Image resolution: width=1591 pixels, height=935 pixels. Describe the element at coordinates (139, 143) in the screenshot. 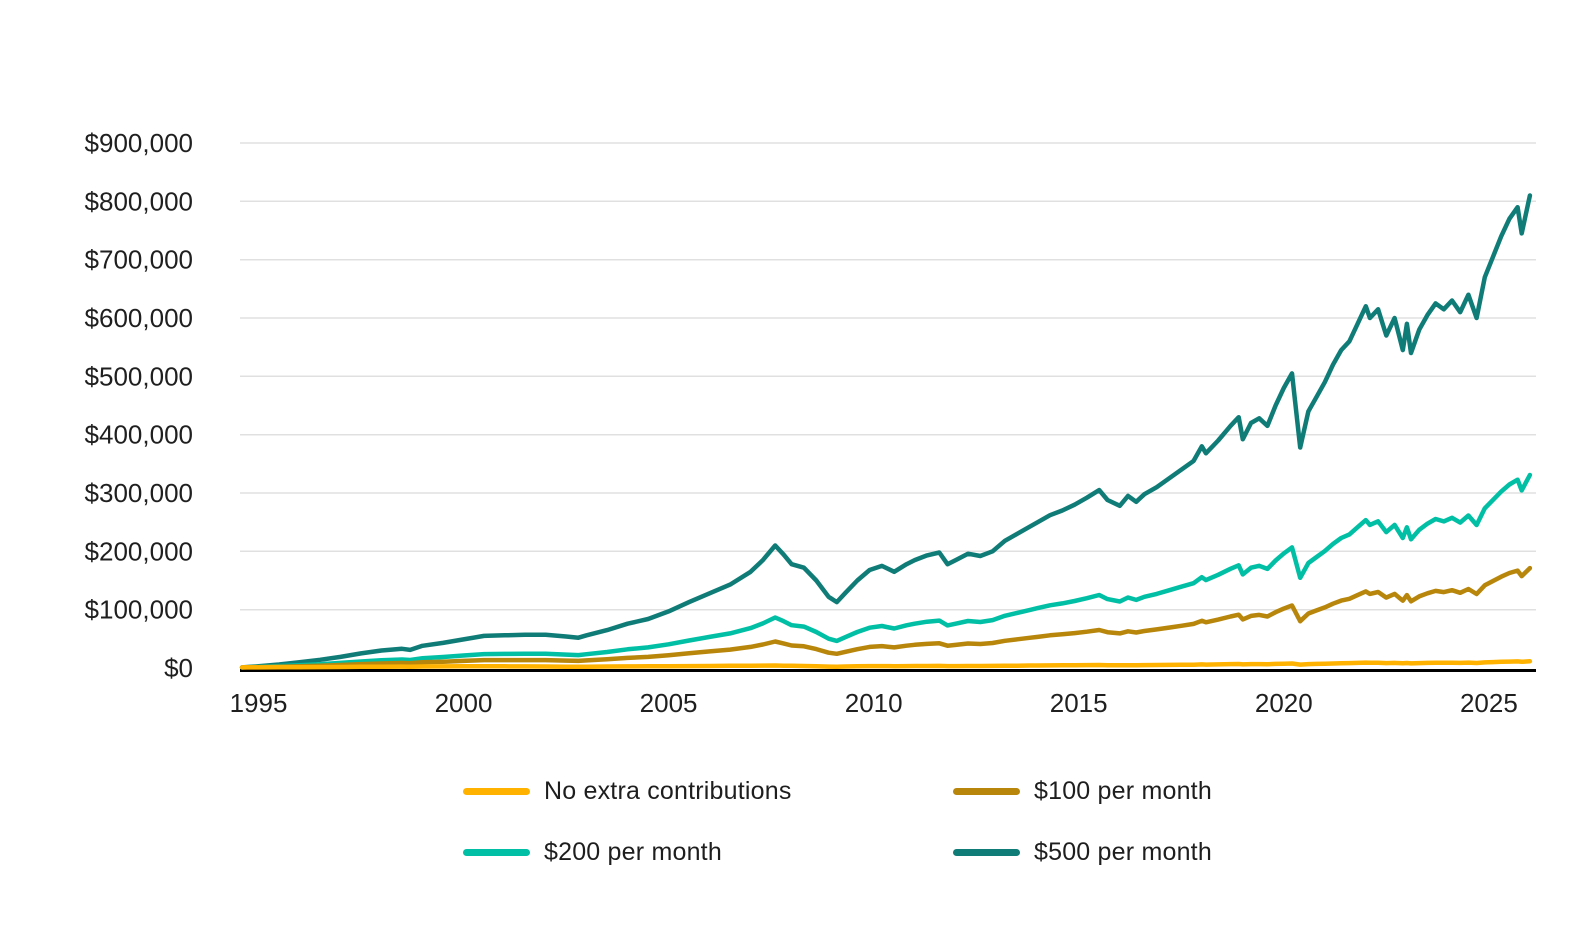

I see `y-tick-label: $900,000` at that location.